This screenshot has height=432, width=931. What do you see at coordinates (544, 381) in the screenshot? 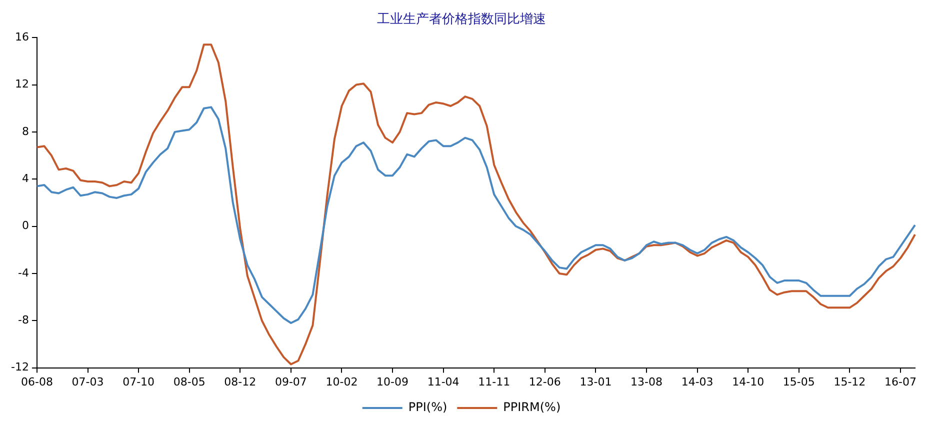
I see `x-tick-label: 12-06` at bounding box center [544, 381].